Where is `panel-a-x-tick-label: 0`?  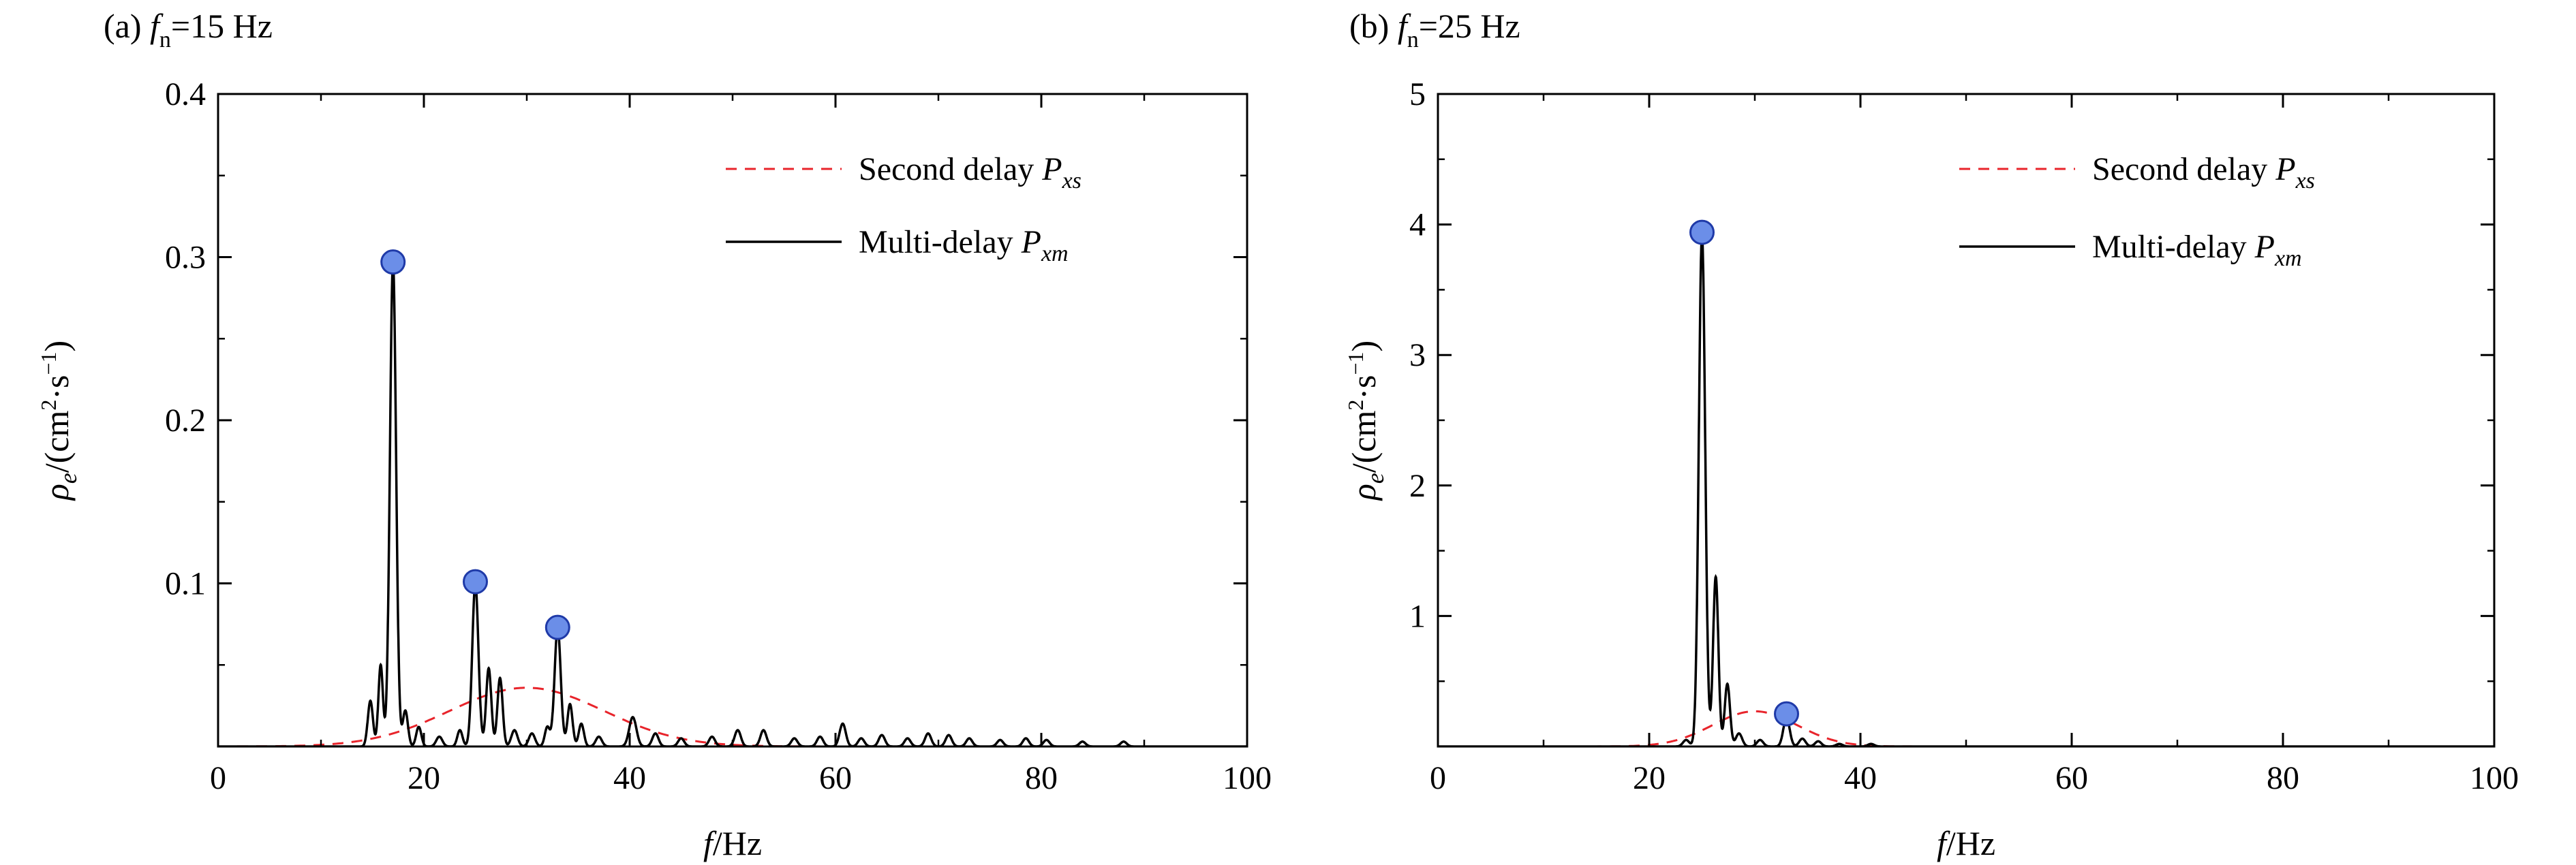 panel-a-x-tick-label: 0 is located at coordinates (218, 778).